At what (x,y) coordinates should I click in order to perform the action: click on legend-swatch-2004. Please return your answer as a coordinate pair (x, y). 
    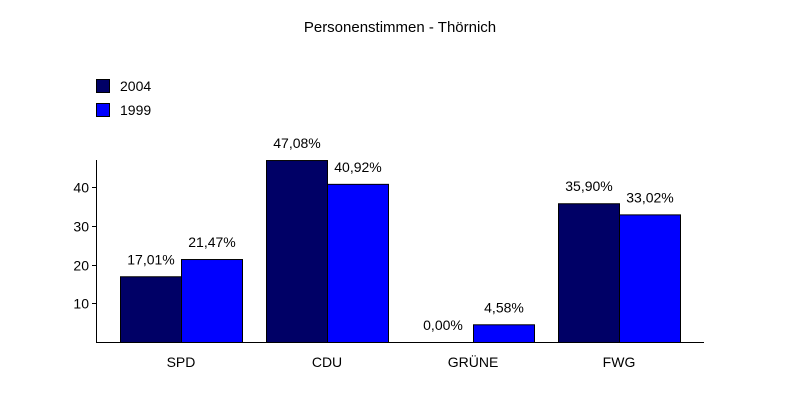
    Looking at the image, I should click on (103, 86).